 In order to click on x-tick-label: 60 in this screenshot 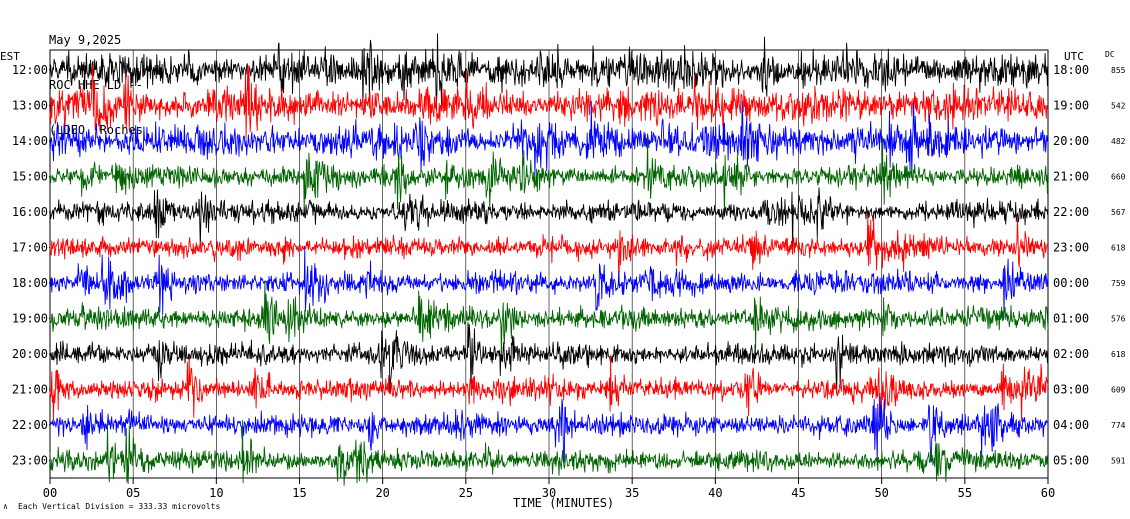, I will do `click(1048, 493)`.